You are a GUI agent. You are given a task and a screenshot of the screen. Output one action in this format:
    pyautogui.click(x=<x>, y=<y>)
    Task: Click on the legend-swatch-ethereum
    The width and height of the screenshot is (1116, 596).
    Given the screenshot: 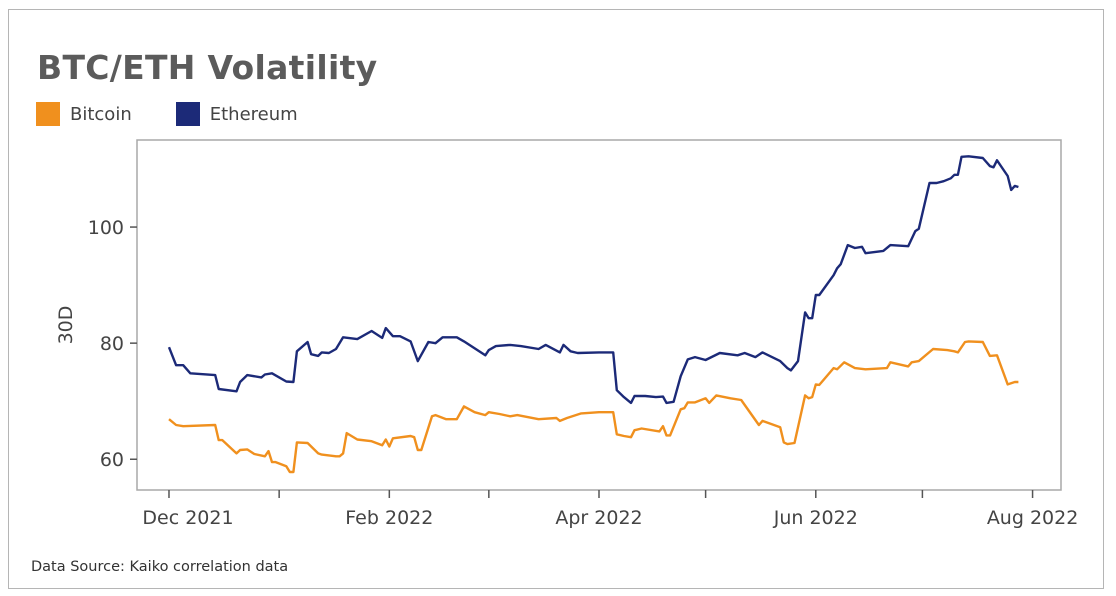 What is the action you would take?
    pyautogui.click(x=187, y=114)
    